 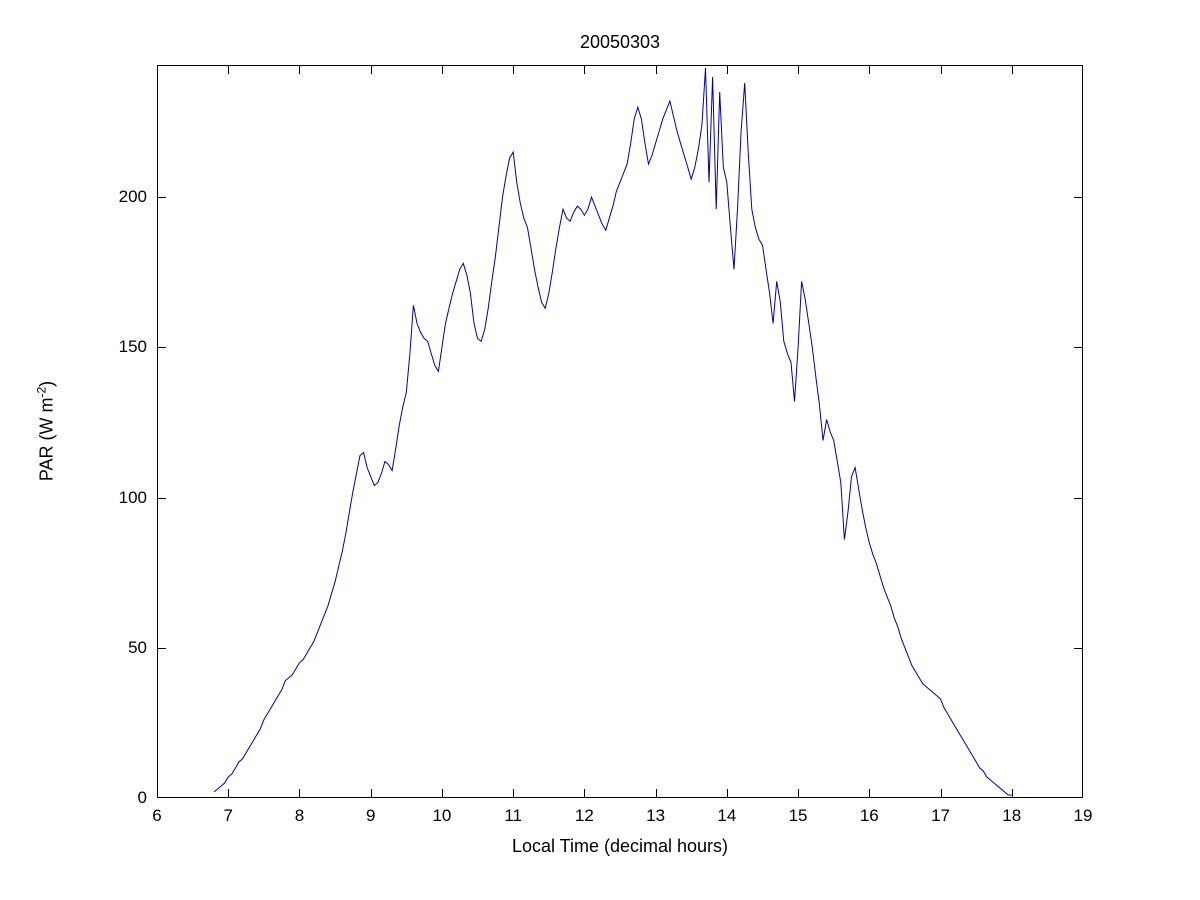 What do you see at coordinates (940, 815) in the screenshot?
I see `x-tick-label: 17` at bounding box center [940, 815].